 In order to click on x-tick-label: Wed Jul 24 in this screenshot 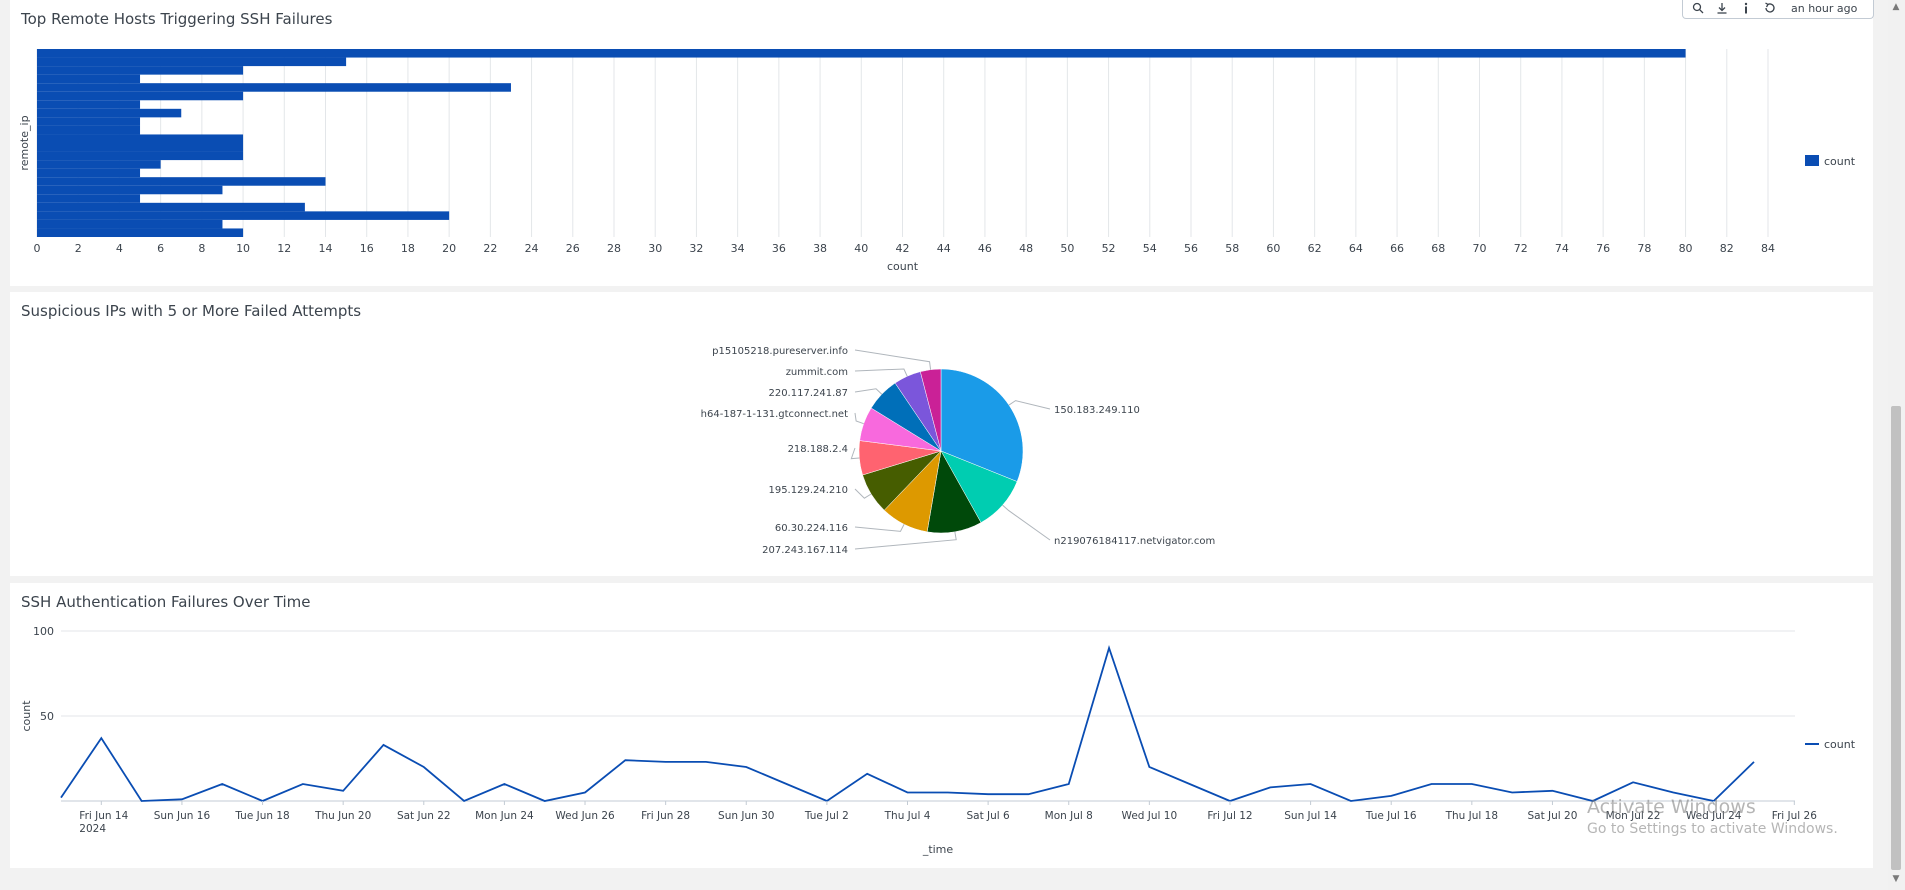, I will do `click(1714, 816)`.